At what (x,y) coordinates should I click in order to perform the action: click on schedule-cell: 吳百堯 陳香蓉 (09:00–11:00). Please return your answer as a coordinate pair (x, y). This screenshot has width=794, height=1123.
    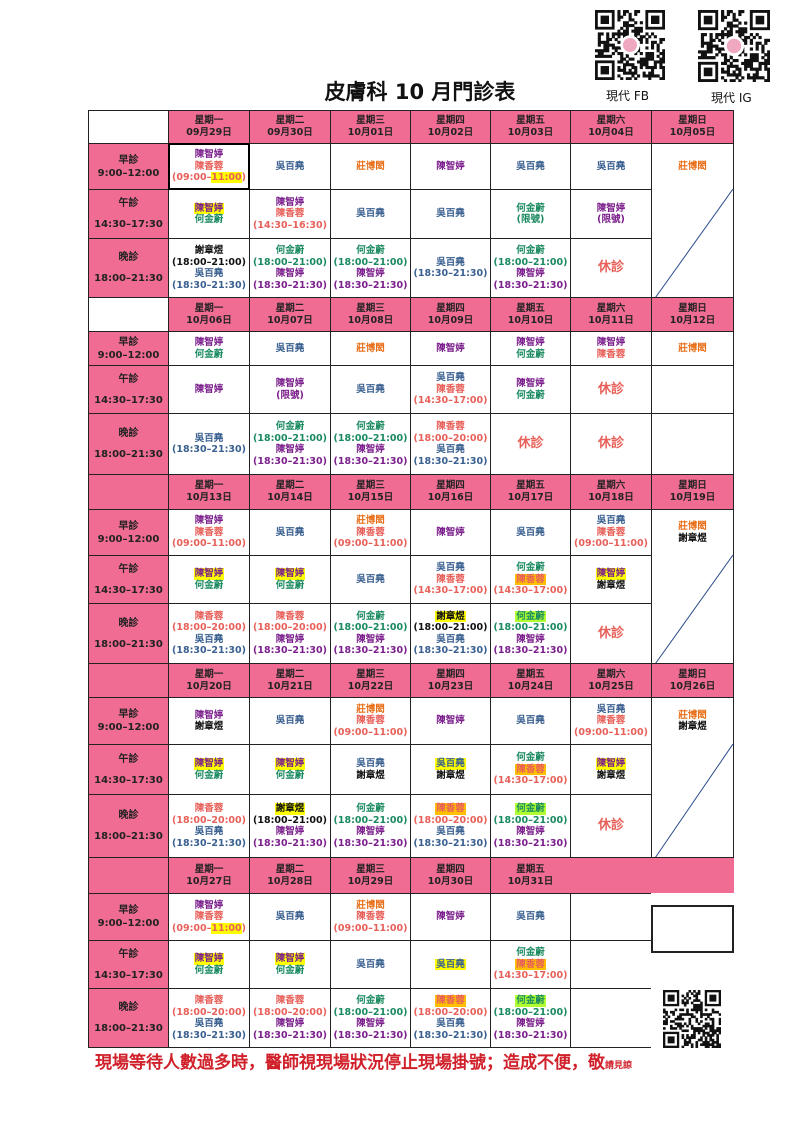
    Looking at the image, I should click on (611, 532).